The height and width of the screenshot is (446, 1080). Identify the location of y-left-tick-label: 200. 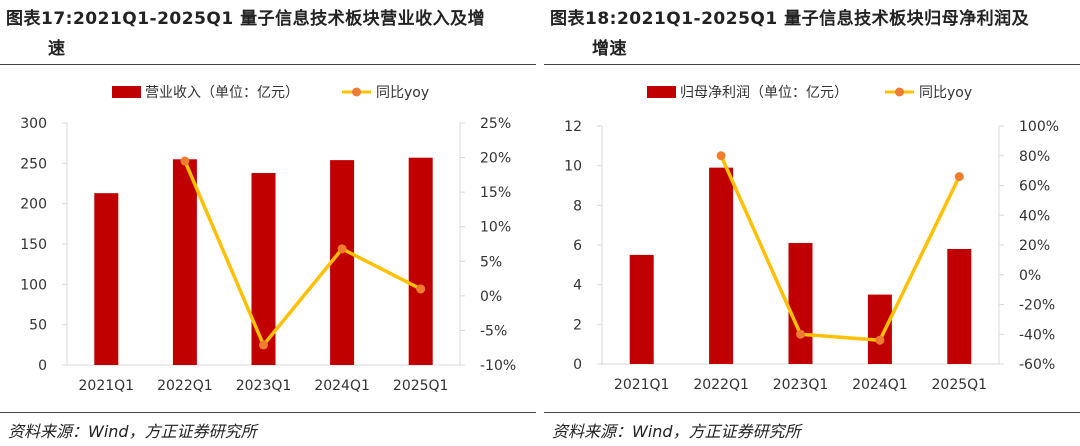
(33, 205).